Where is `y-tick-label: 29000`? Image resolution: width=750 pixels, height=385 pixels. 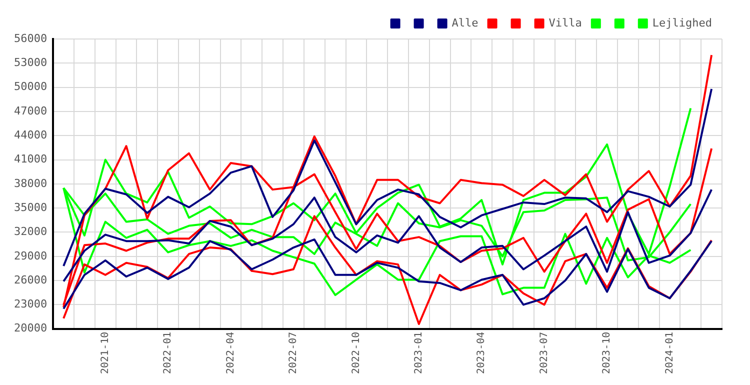 y-tick-label: 29000 is located at coordinates (31, 255).